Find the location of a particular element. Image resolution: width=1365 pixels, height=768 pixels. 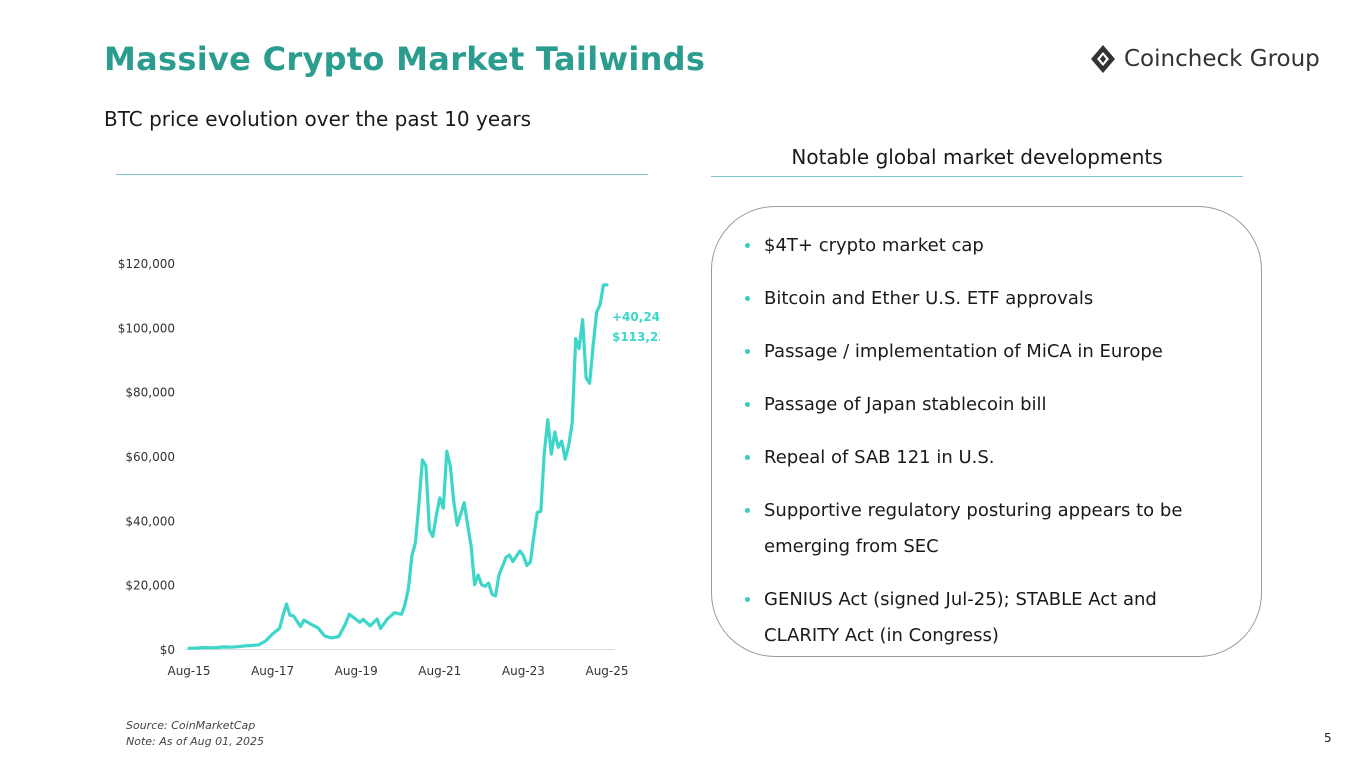

y-tick-label: $40,000 is located at coordinates (150, 521).